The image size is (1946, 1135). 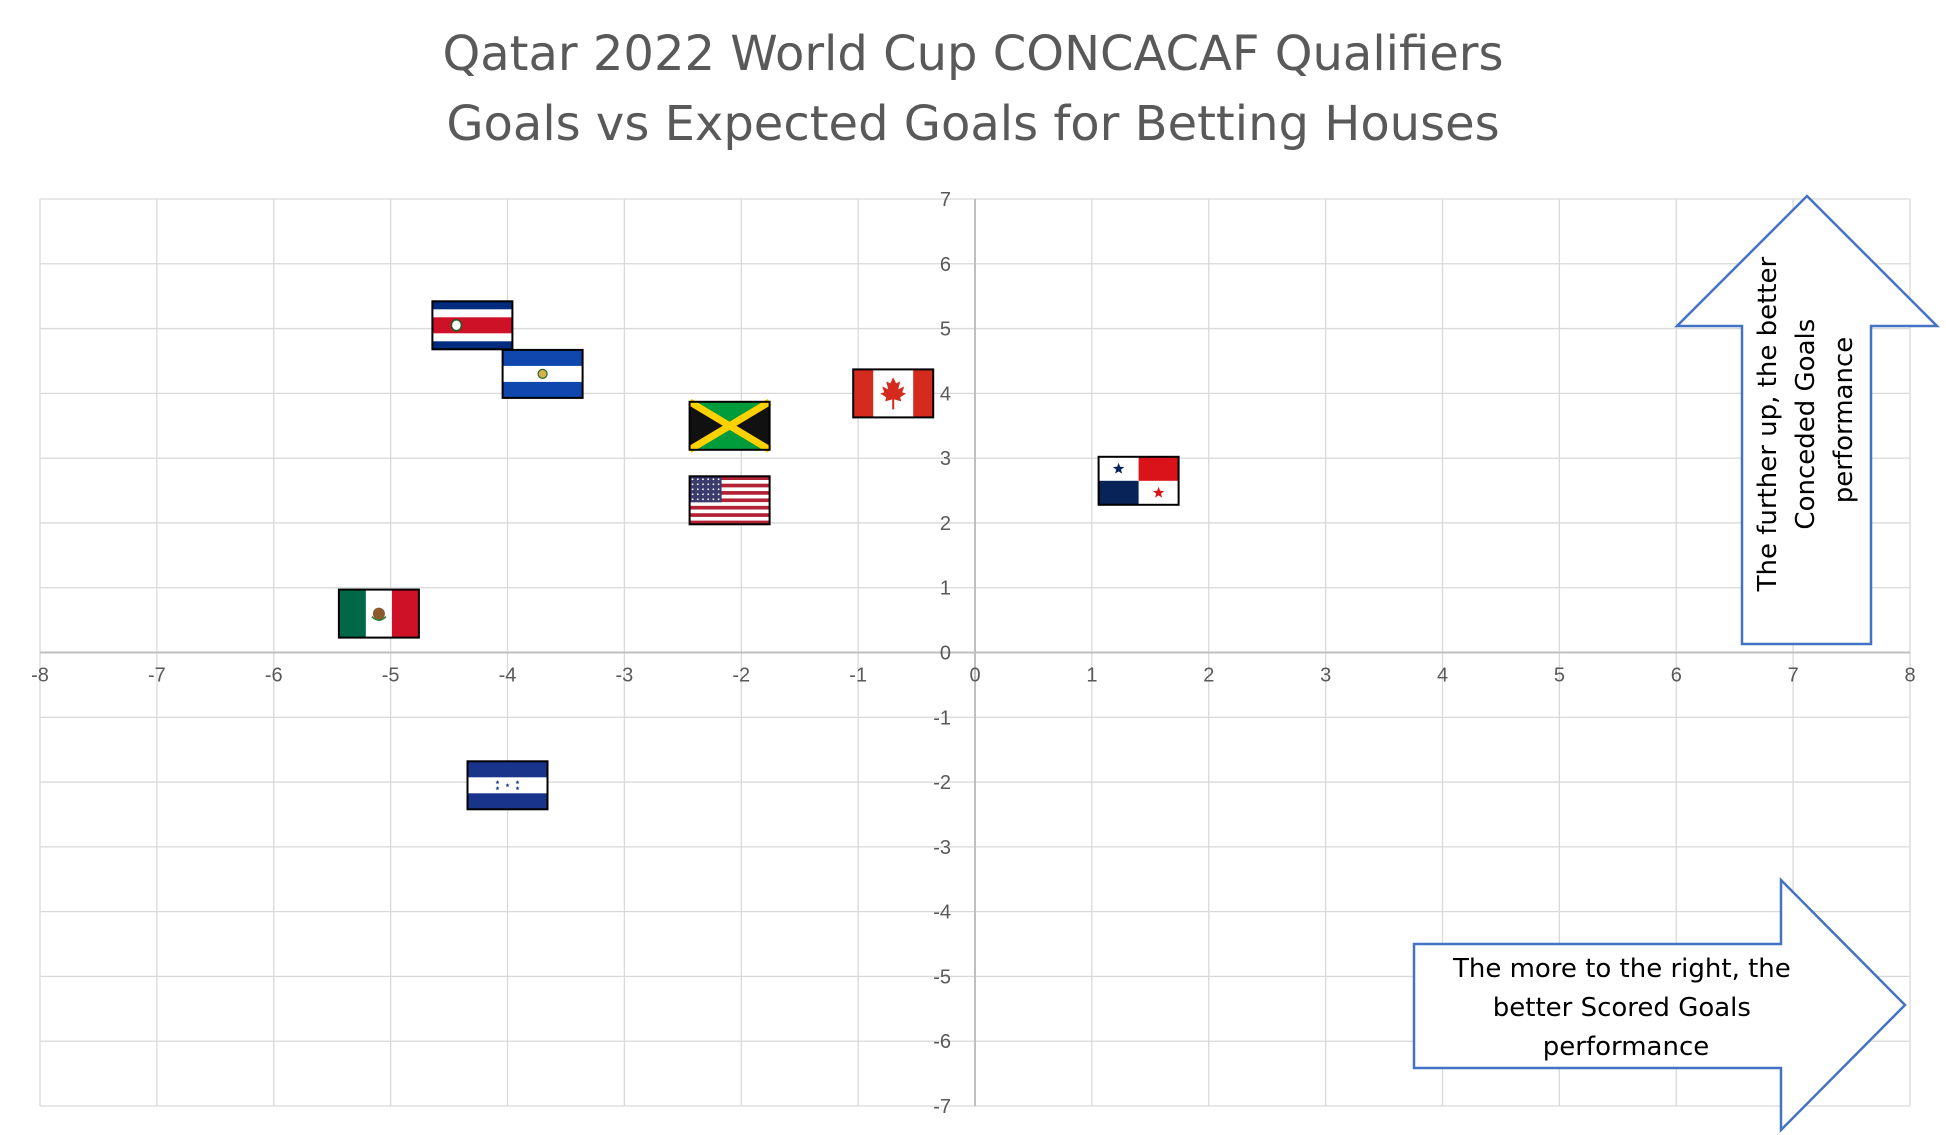 What do you see at coordinates (942, 783) in the screenshot?
I see `y-tick-label: -2` at bounding box center [942, 783].